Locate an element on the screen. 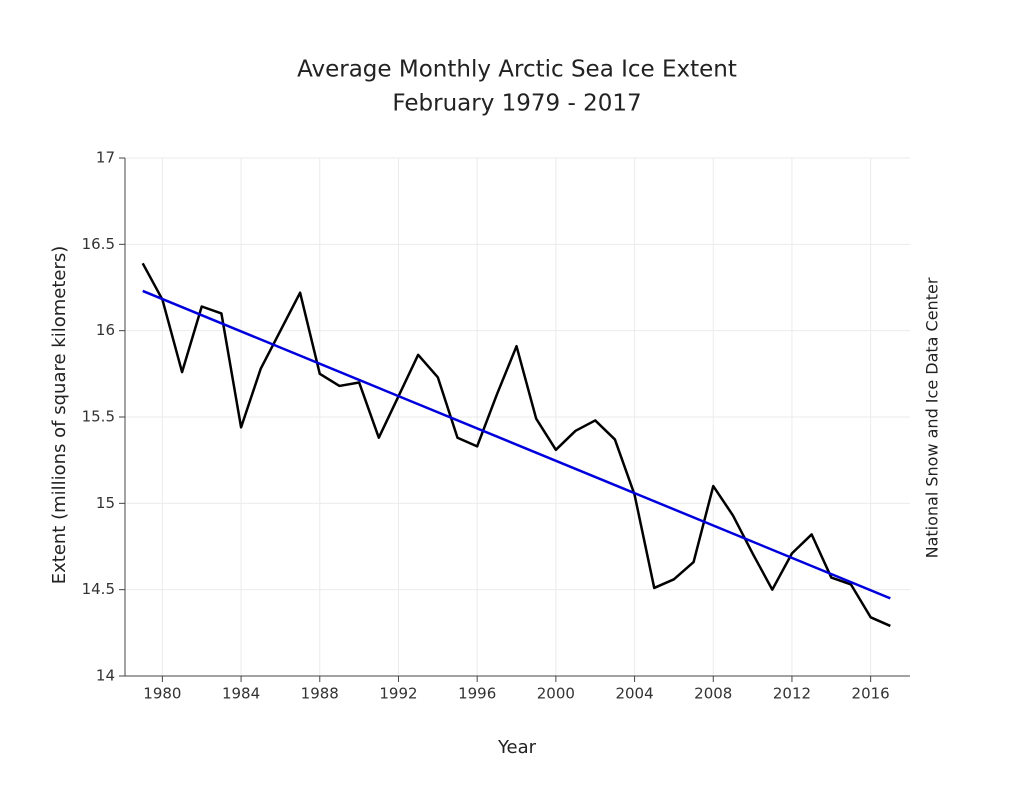  x-tick-label: 2016 is located at coordinates (871, 694).